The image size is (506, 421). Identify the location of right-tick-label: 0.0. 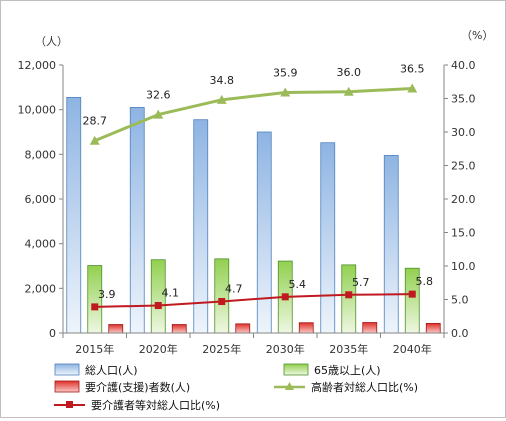
(460, 333).